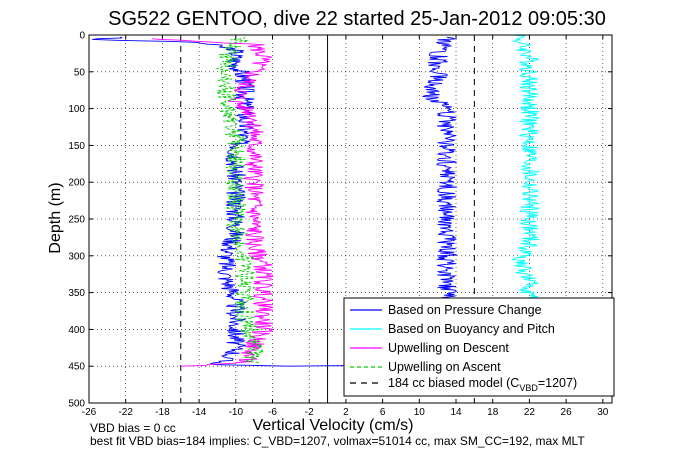 The image size is (681, 454). What do you see at coordinates (383, 412) in the screenshot?
I see `x-tick-label: 6` at bounding box center [383, 412].